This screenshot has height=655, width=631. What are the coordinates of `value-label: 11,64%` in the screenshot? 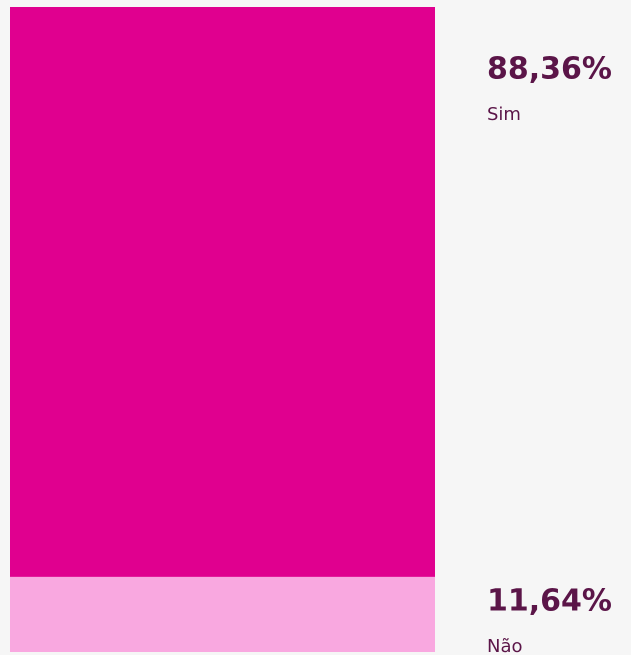 It's located at (549, 600).